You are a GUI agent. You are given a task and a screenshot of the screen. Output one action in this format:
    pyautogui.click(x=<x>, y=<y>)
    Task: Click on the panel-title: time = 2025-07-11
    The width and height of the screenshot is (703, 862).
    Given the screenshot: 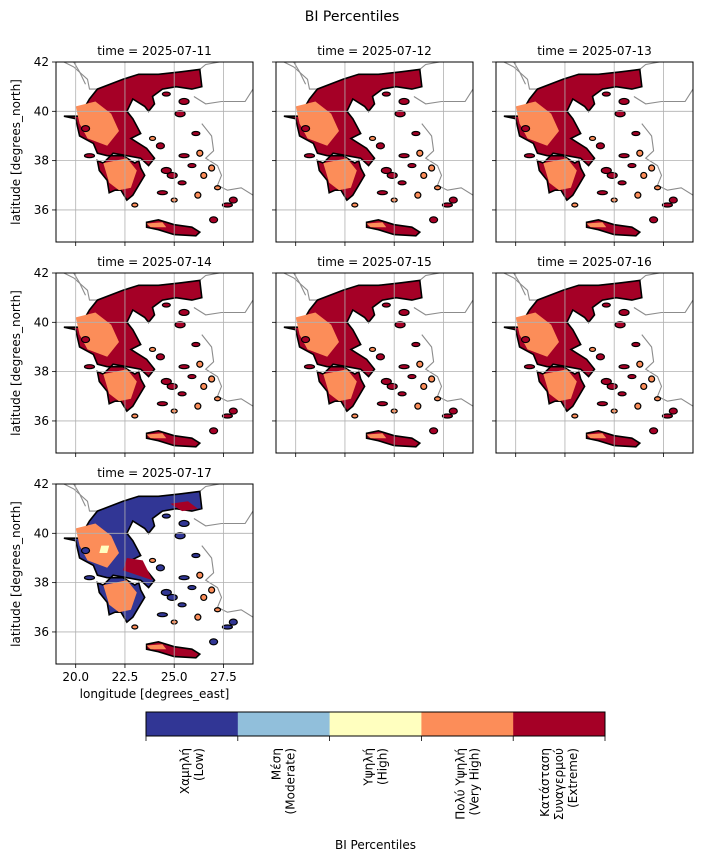 What is the action you would take?
    pyautogui.click(x=154, y=51)
    